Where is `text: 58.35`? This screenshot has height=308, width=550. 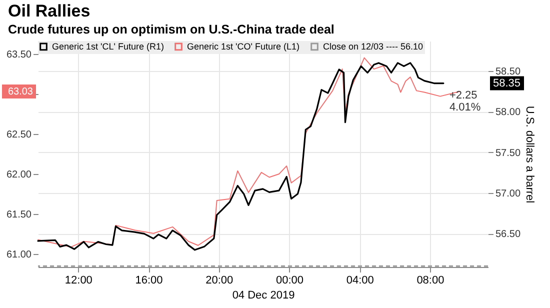
text: 58.35 is located at coordinates (507, 83).